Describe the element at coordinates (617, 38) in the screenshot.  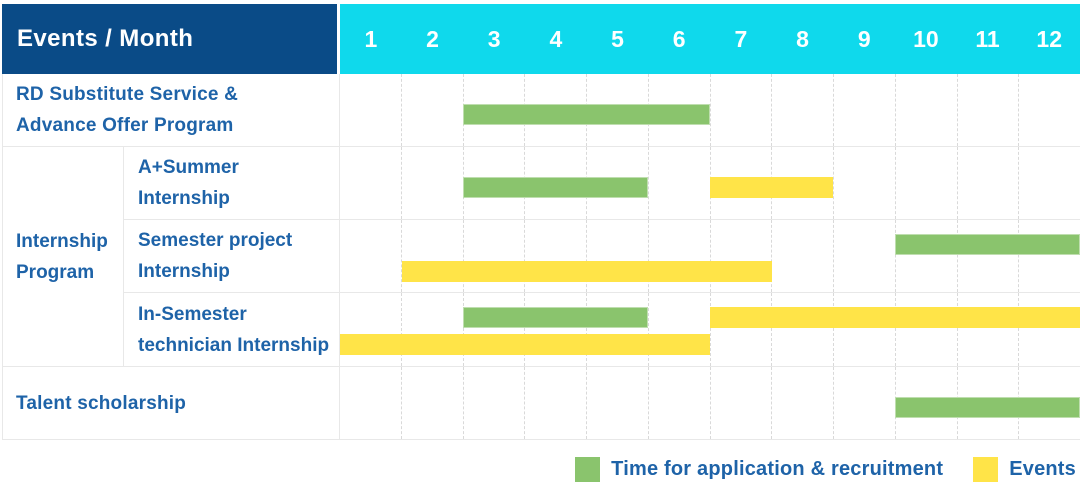
I see `month-label-5: 5` at that location.